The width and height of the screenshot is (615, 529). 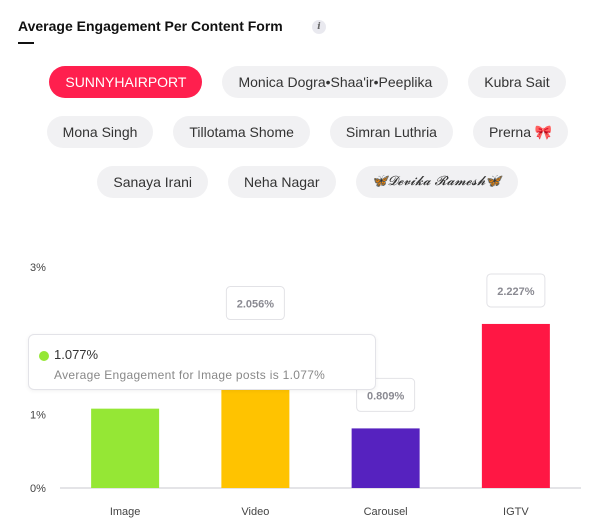 I want to click on x-tick-label: Video, so click(x=255, y=512).